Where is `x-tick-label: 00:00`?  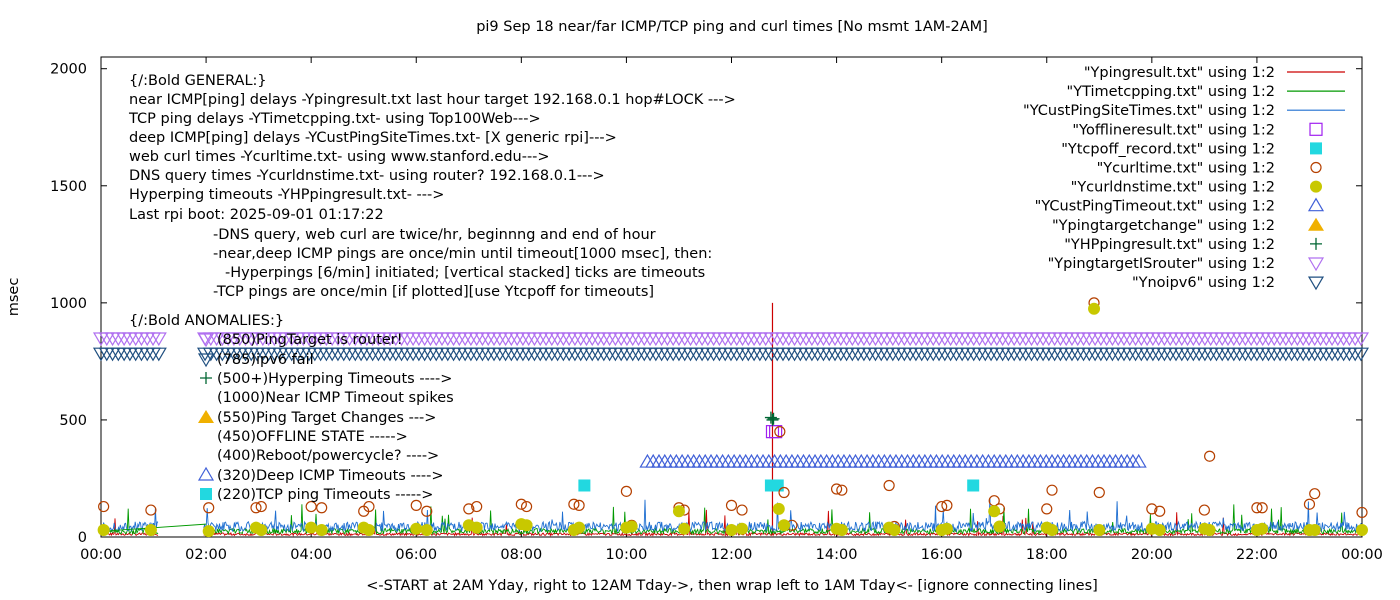
x-tick-label: 00:00 is located at coordinates (101, 555).